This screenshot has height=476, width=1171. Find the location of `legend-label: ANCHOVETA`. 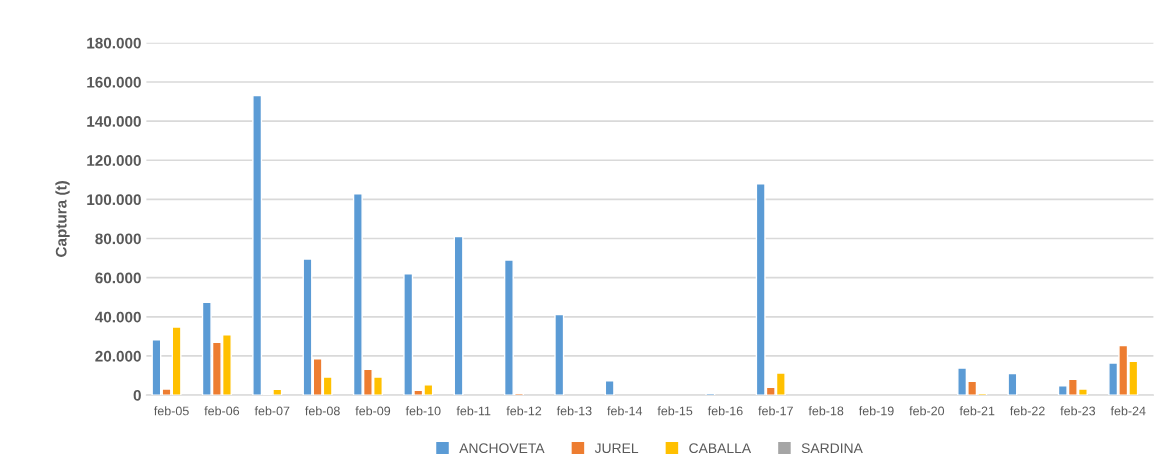

legend-label: ANCHOVETA is located at coordinates (502, 448).